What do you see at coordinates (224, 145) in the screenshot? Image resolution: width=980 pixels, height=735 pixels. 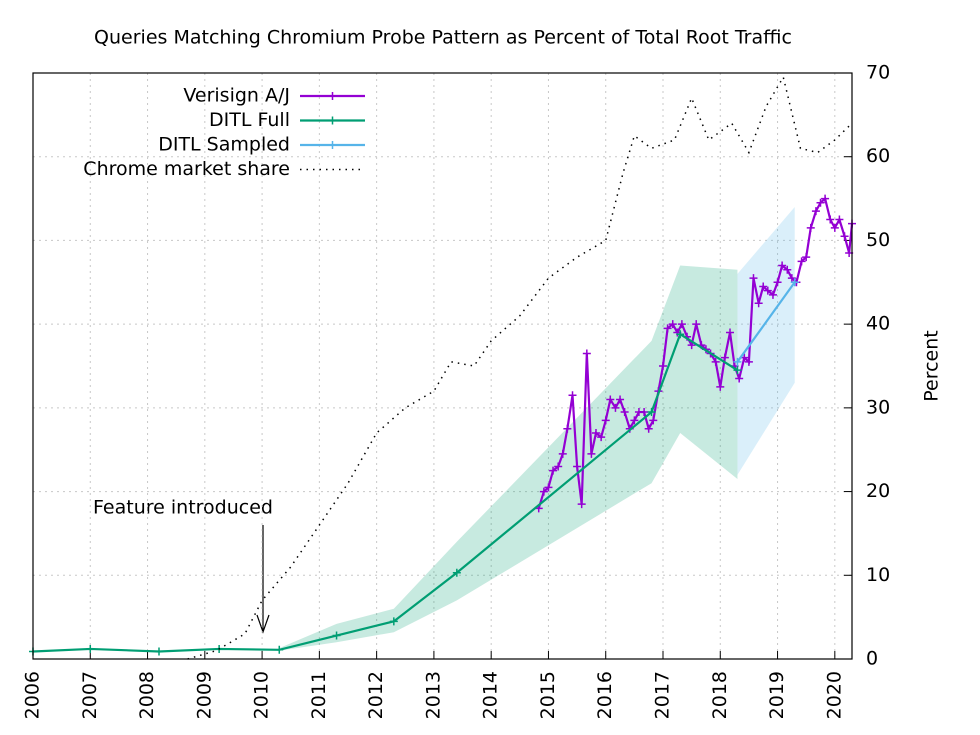 I see `legend-label: DITL Sampled` at bounding box center [224, 145].